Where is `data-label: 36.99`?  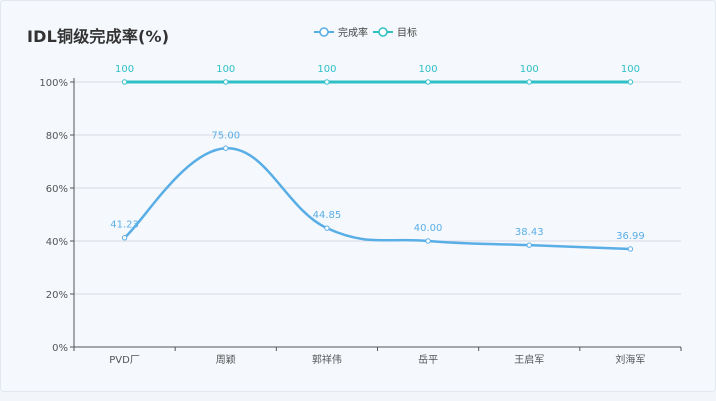
data-label: 36.99 is located at coordinates (630, 236).